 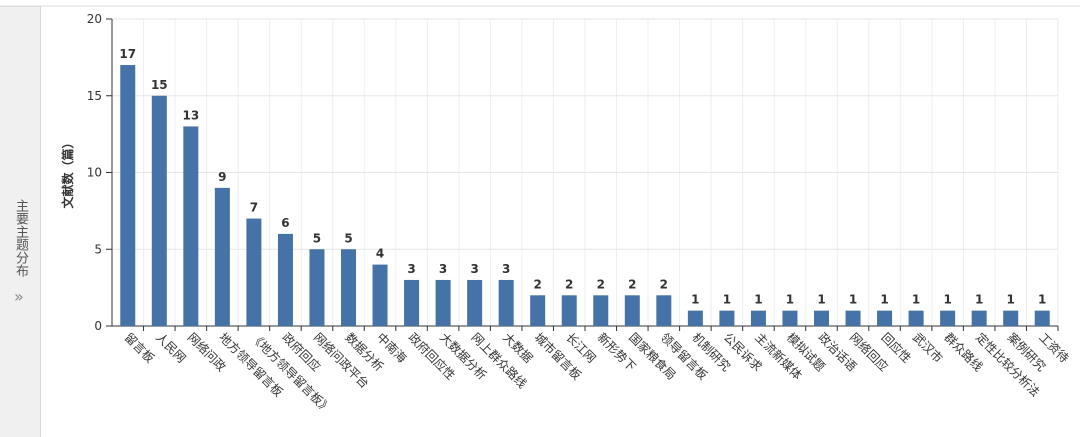 I want to click on expand-icon: », so click(x=19, y=296).